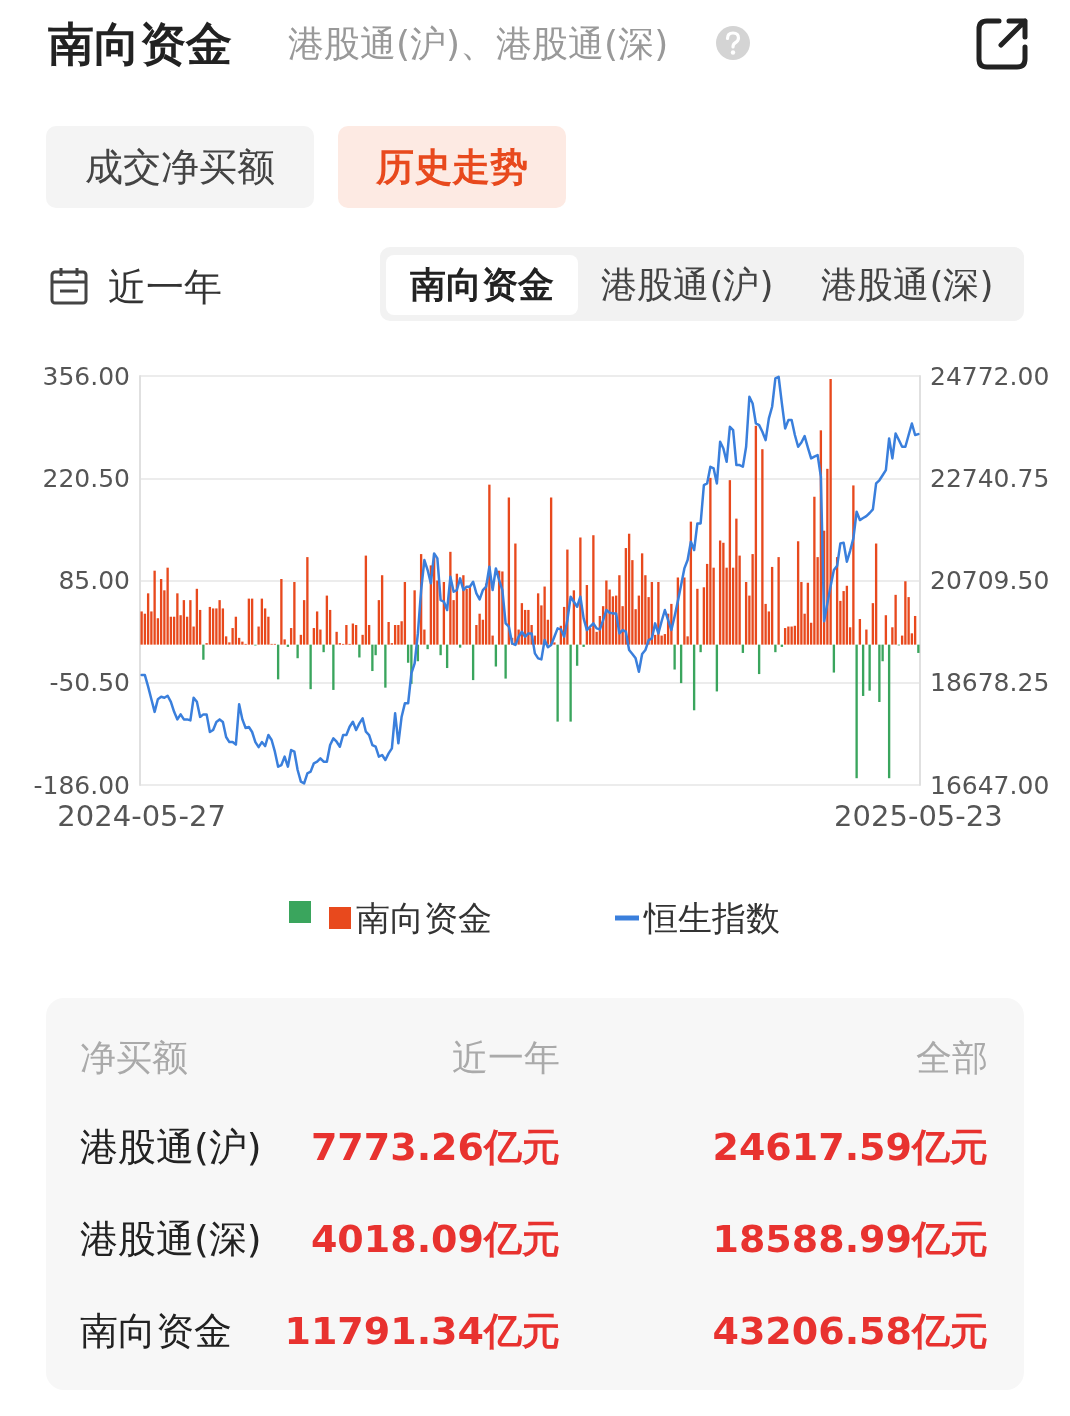 Image resolution: width=1070 pixels, height=1416 pixels. I want to click on y2-tick-label: 24772.00, so click(990, 376).